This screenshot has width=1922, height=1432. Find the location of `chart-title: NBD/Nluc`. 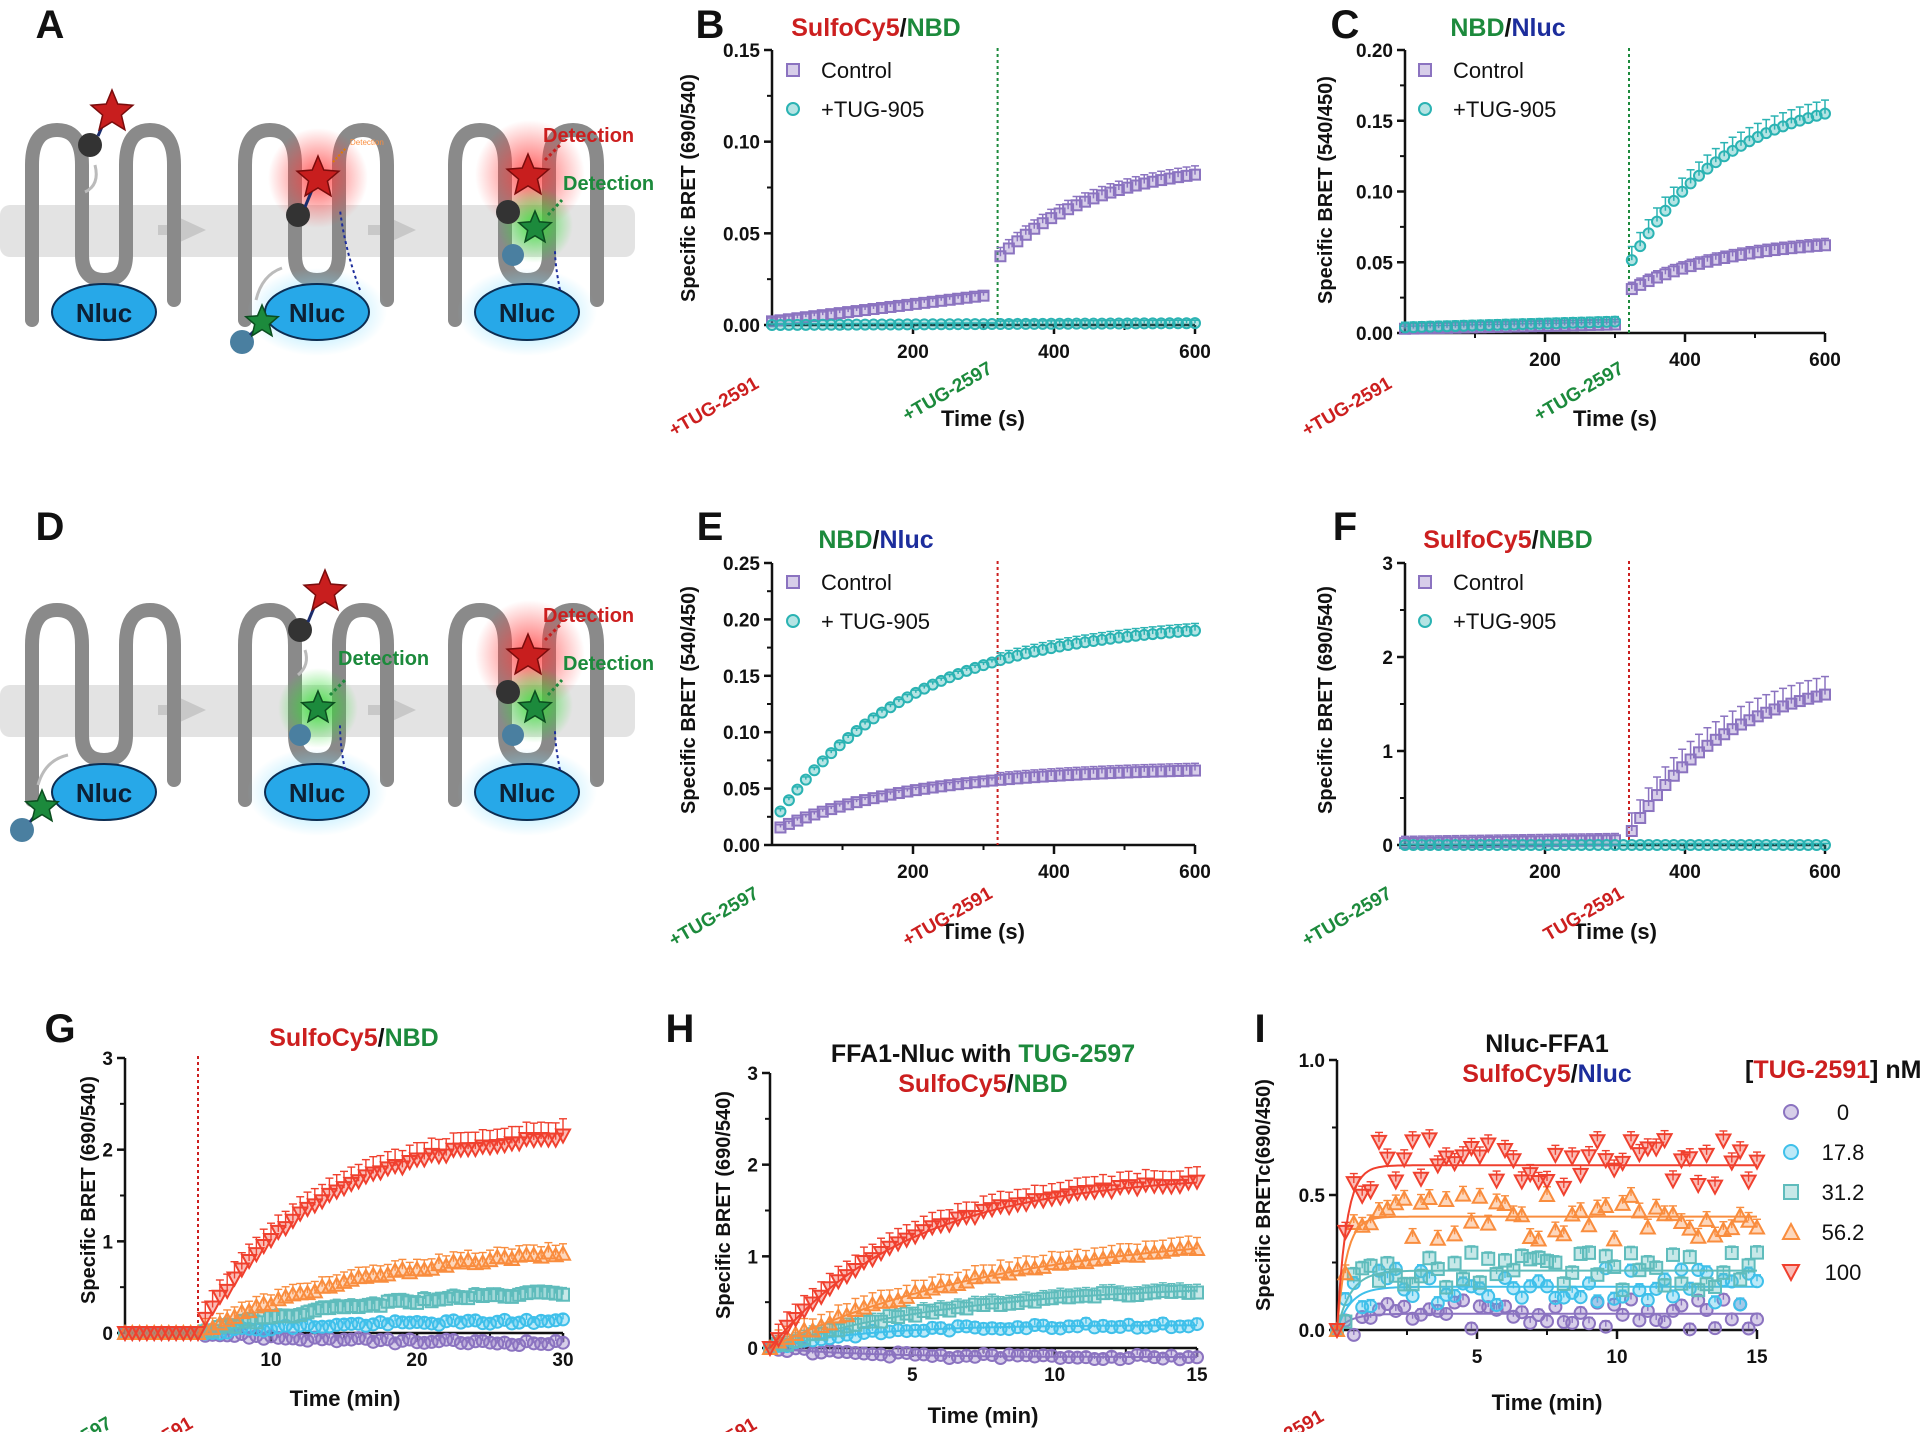

chart-title: NBD/Nluc is located at coordinates (1507, 28).